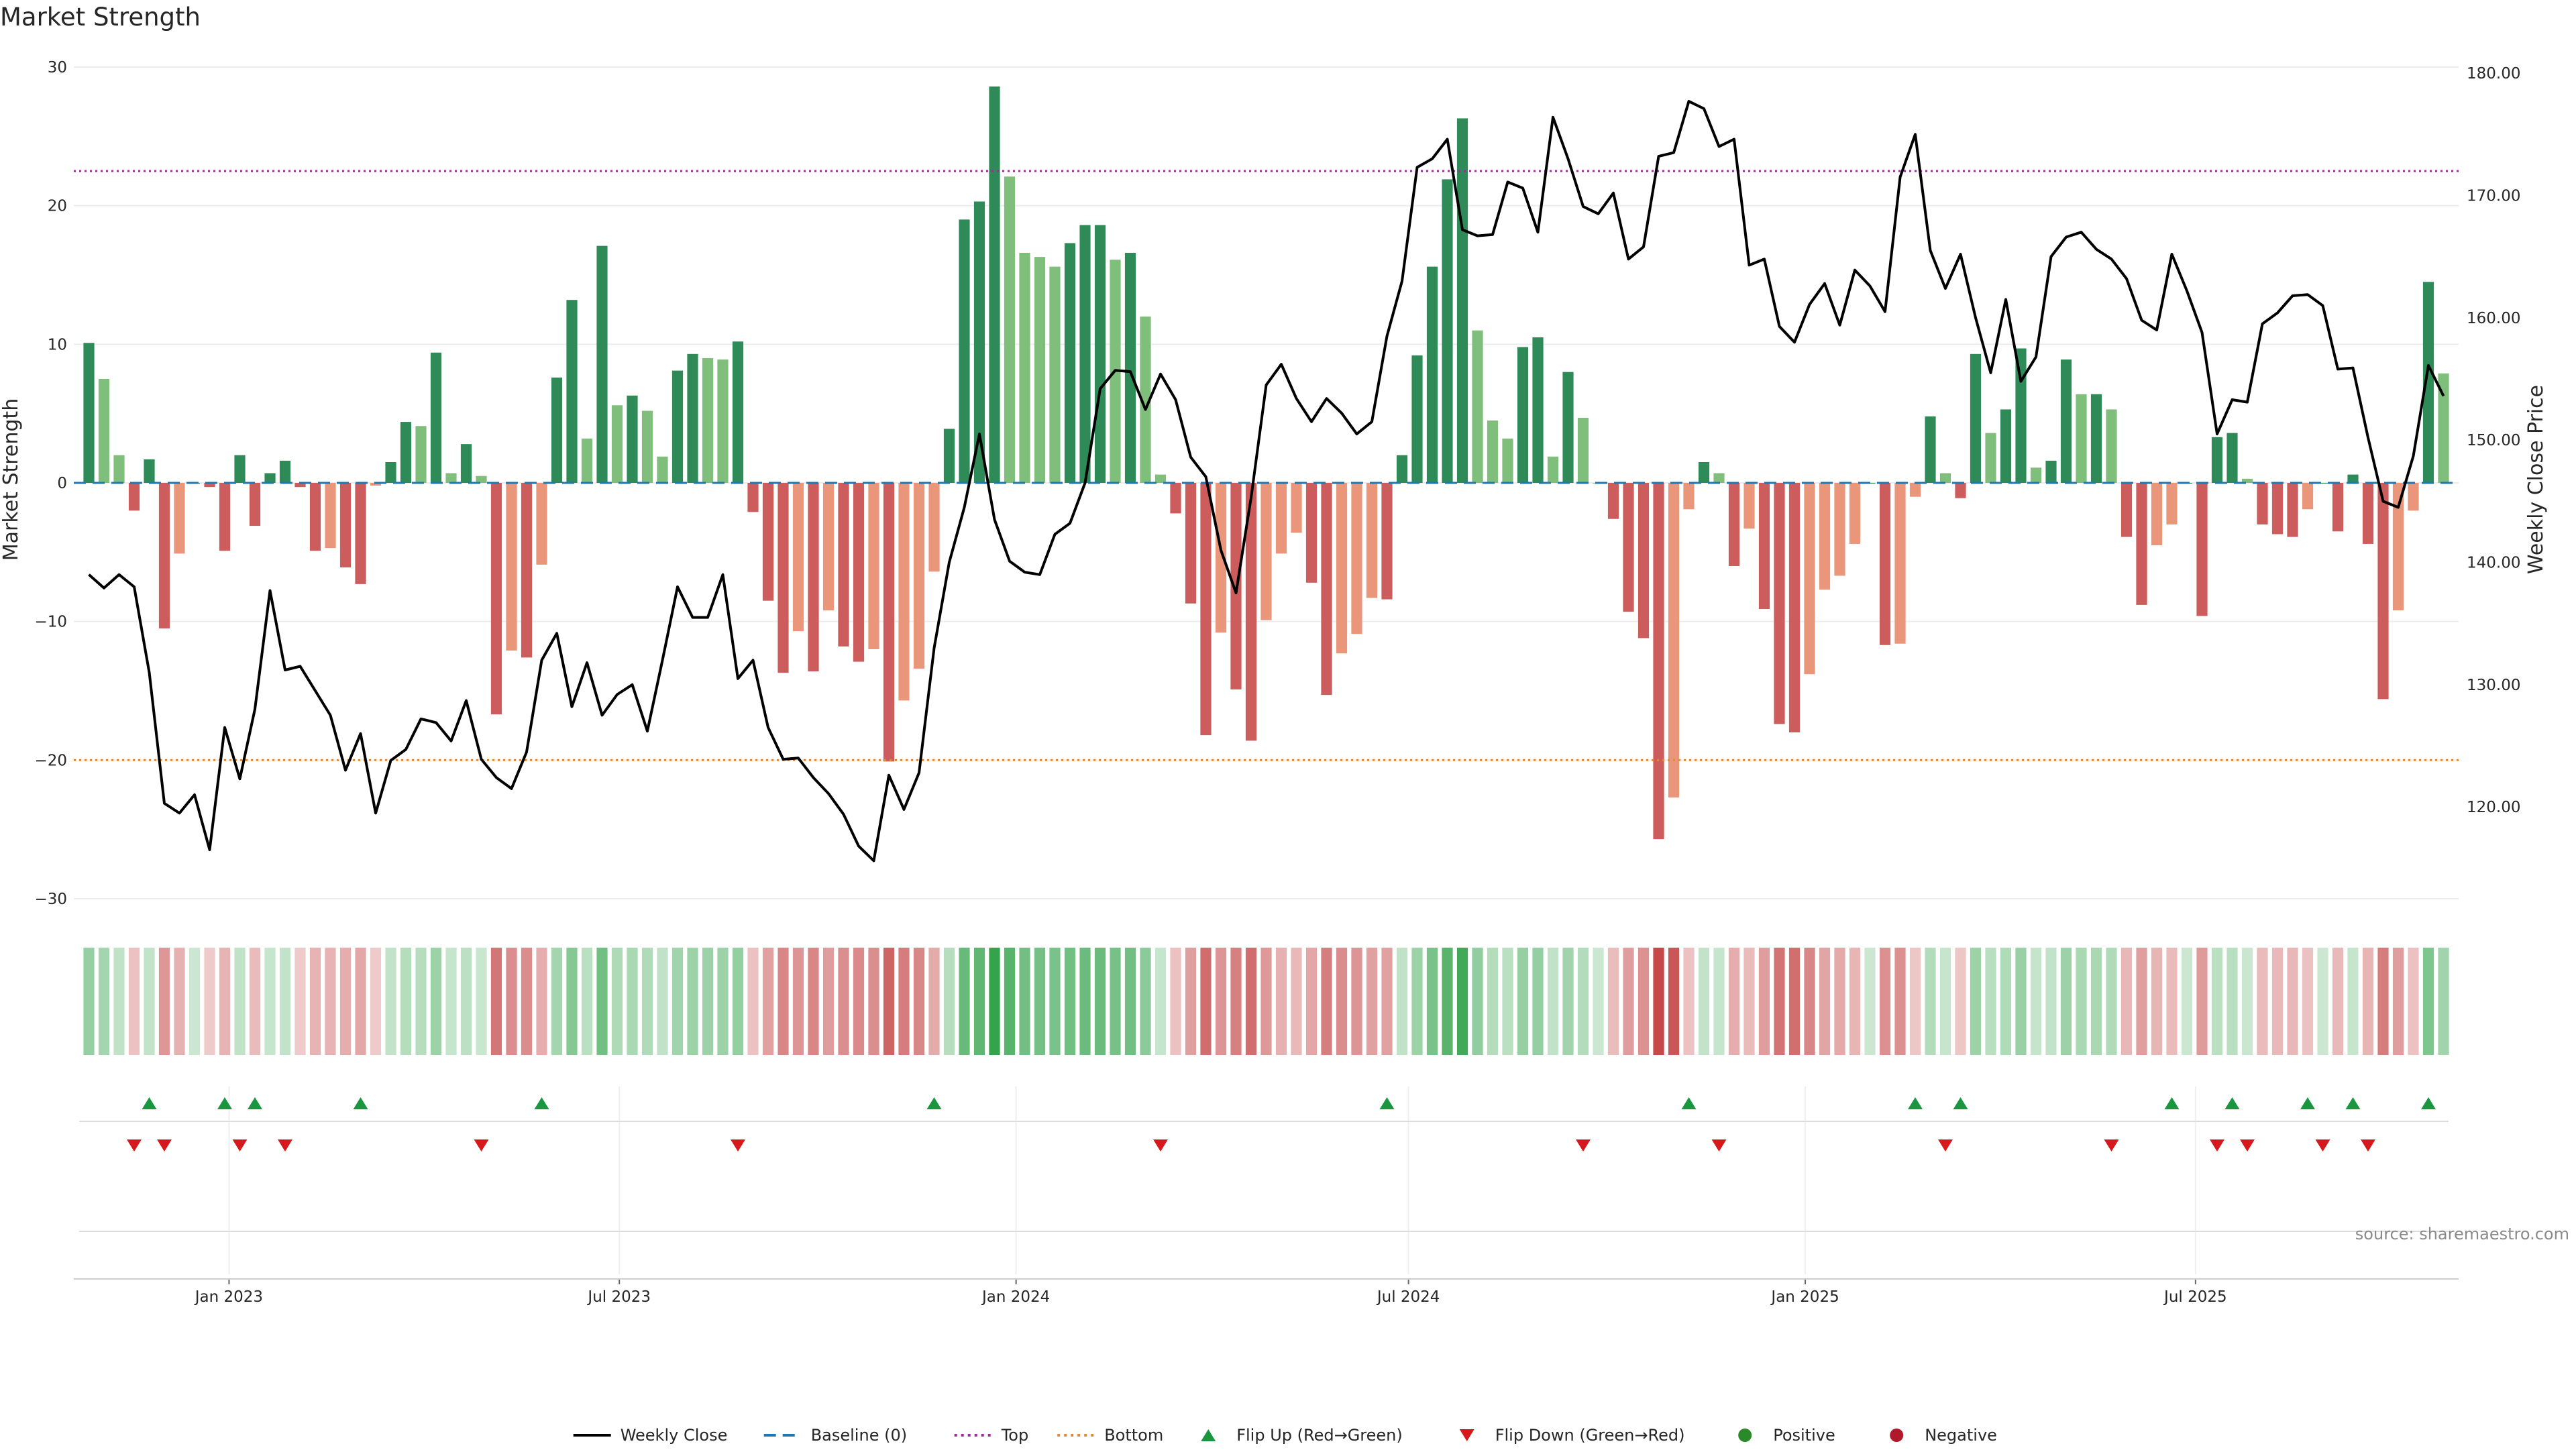 This screenshot has width=2576, height=1452. I want to click on legend-item: Bottom, so click(1110, 1435).